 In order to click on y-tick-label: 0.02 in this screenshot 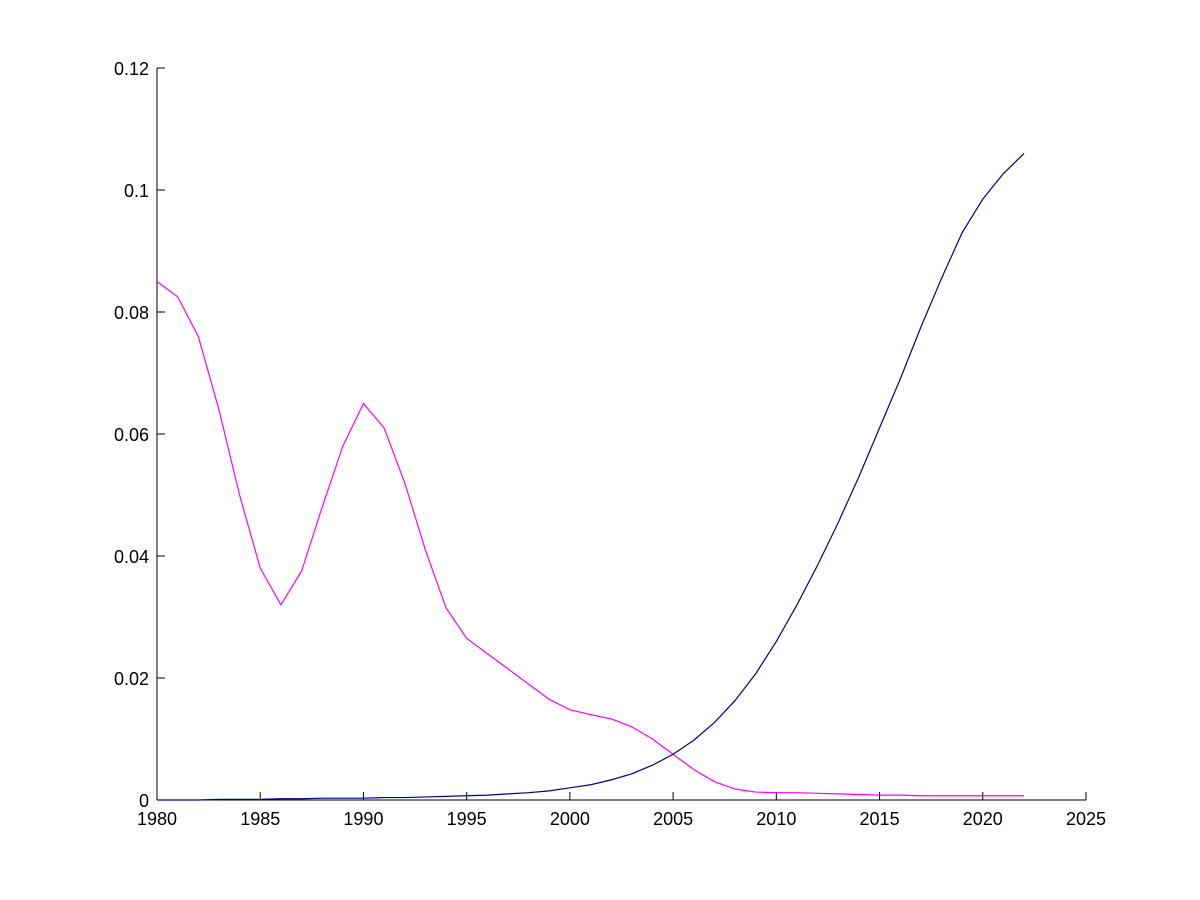, I will do `click(131, 679)`.